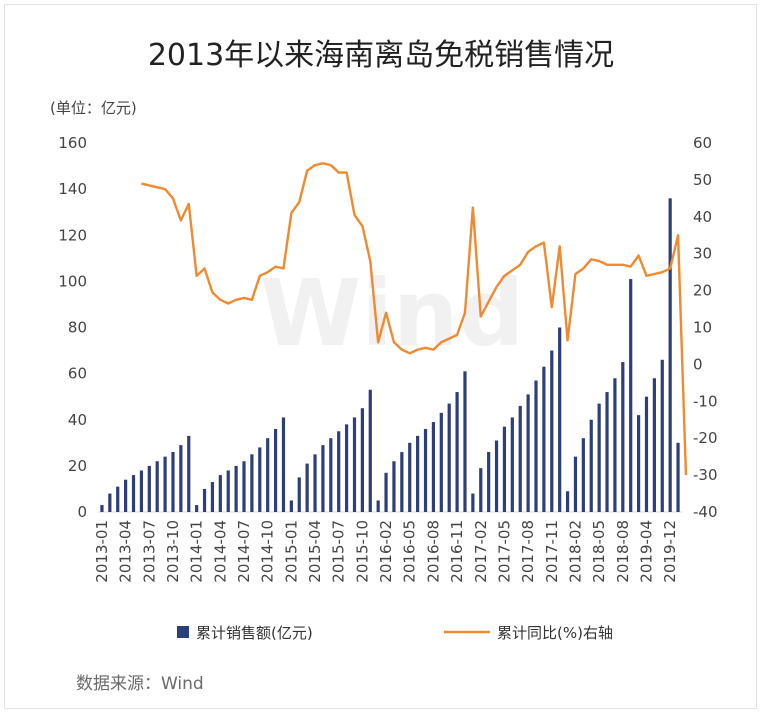 This screenshot has height=715, width=763. I want to click on x-tick-label: 2014-07, so click(244, 551).